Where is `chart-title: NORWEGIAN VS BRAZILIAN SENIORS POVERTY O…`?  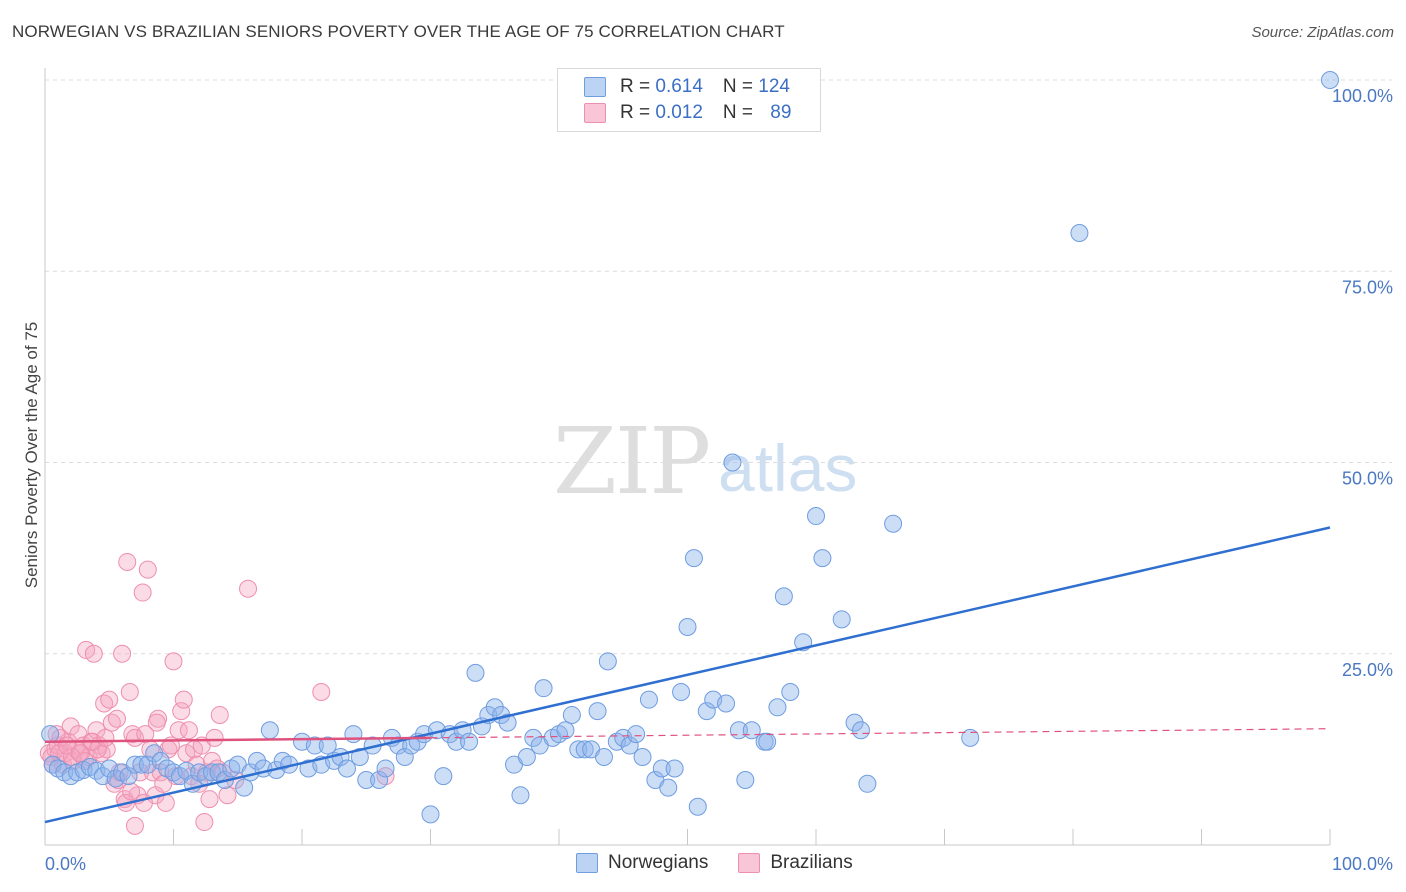
chart-title: NORWEGIAN VS BRAZILIAN SENIORS POVERTY O… is located at coordinates (398, 31).